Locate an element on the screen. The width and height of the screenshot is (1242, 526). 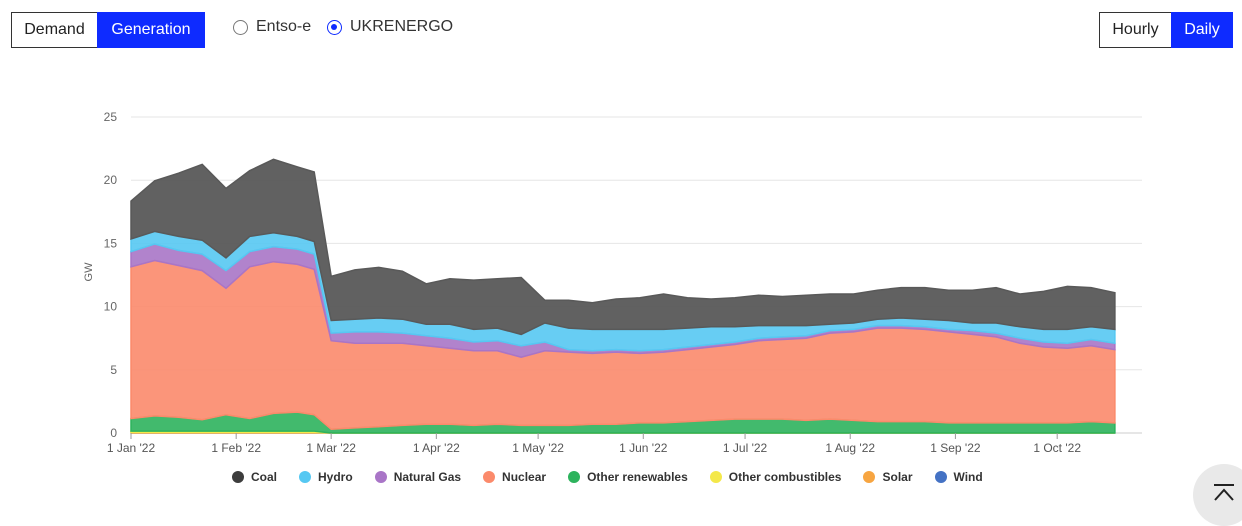
radio-selected-icon is located at coordinates (334, 27).